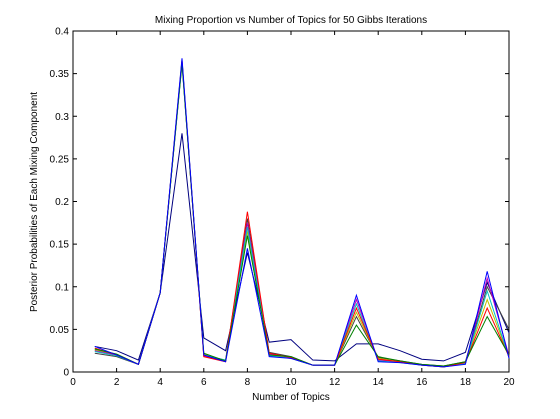 Image resolution: width=560 pixels, height=419 pixels. Describe the element at coordinates (117, 382) in the screenshot. I see `x-tick-label: 2` at that location.